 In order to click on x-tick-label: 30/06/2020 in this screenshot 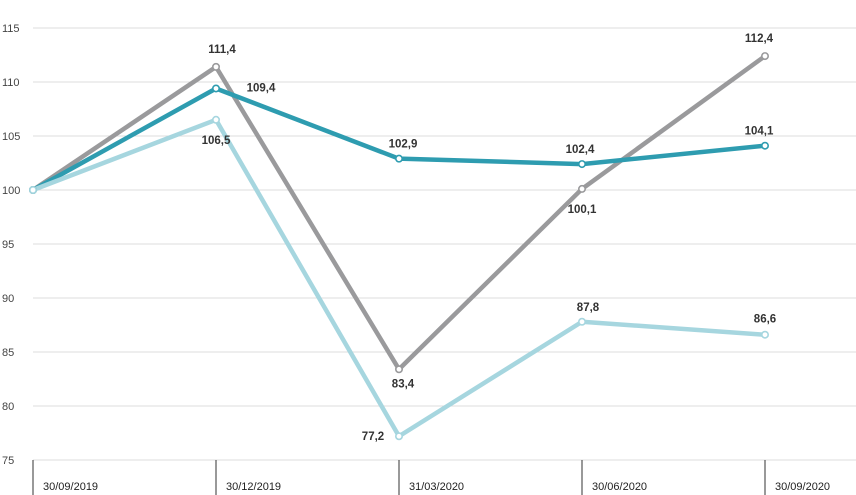, I will do `click(619, 487)`.